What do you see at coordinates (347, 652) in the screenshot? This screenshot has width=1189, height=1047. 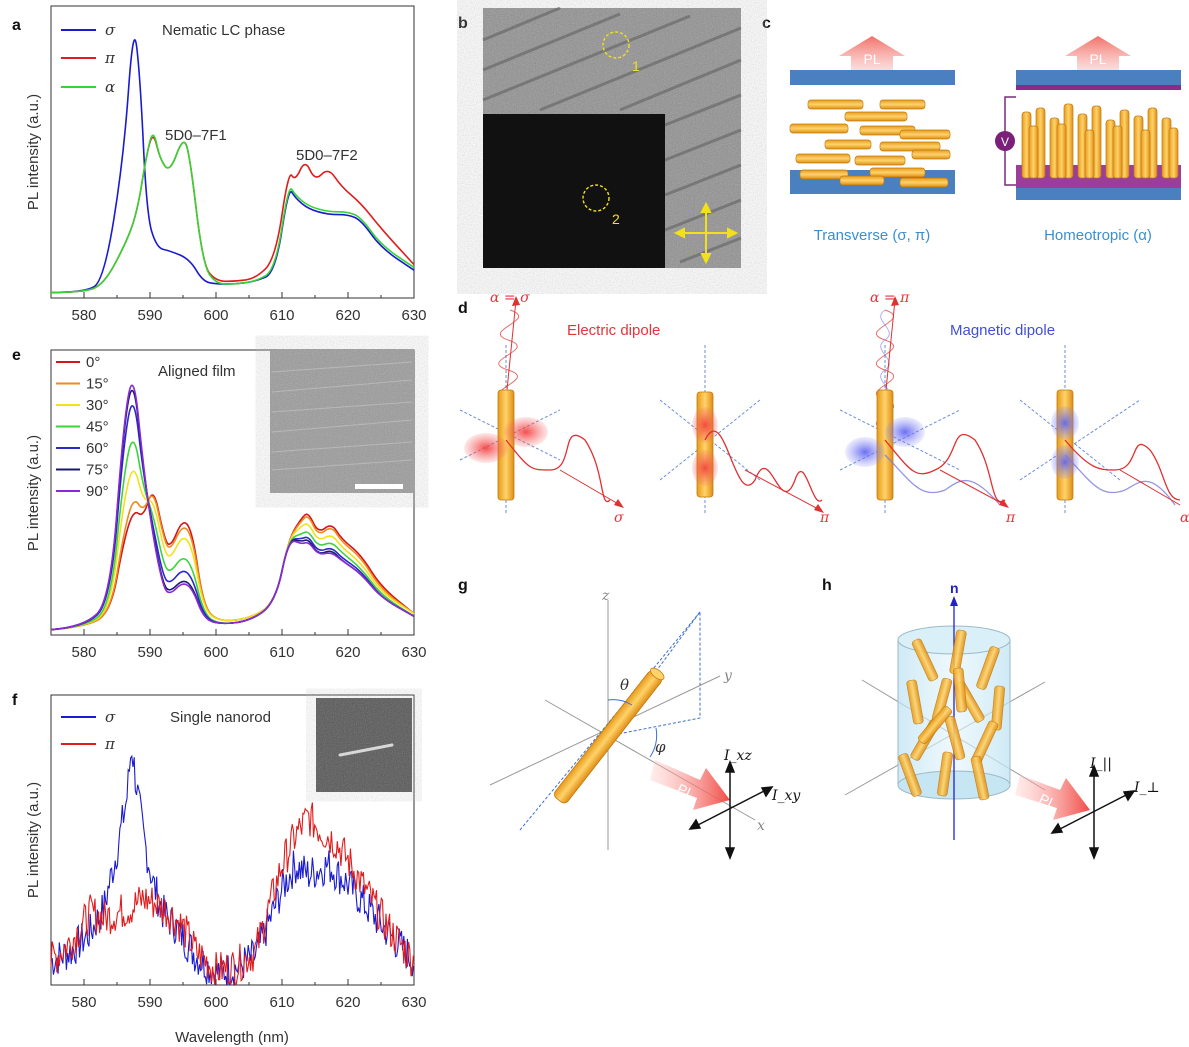 I see `chart-e-tick-label: 620` at bounding box center [347, 652].